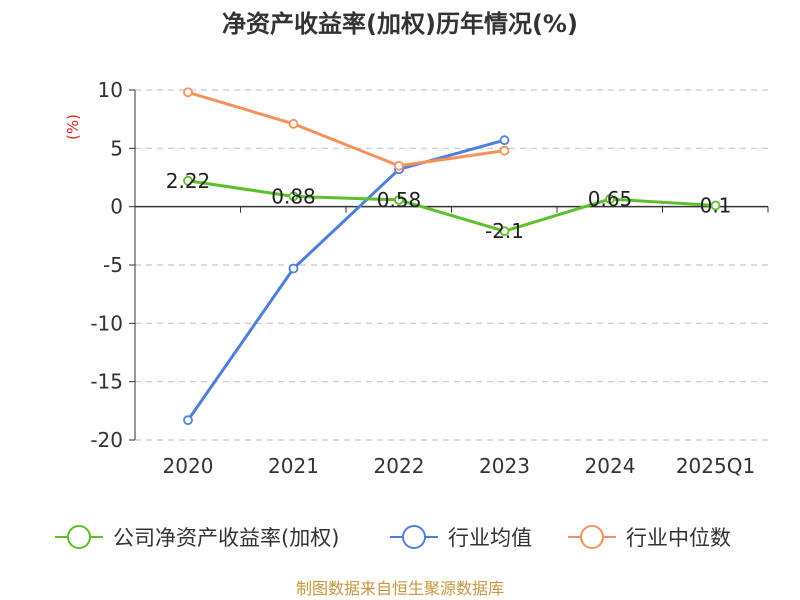 The width and height of the screenshot is (800, 600). Describe the element at coordinates (490, 538) in the screenshot. I see `legend-label: 行业均值` at that location.